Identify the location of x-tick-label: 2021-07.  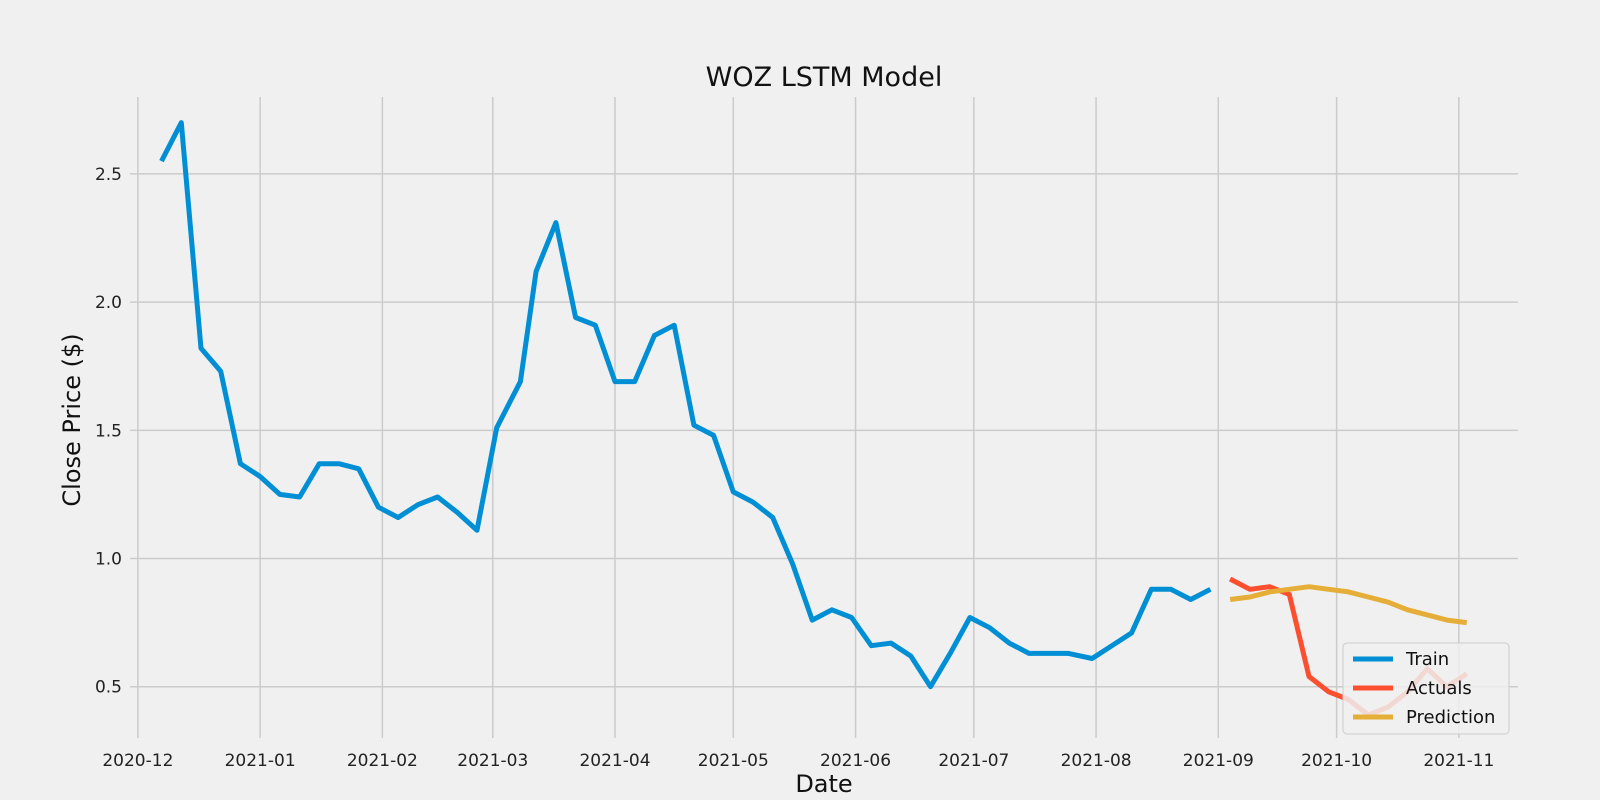
(973, 761).